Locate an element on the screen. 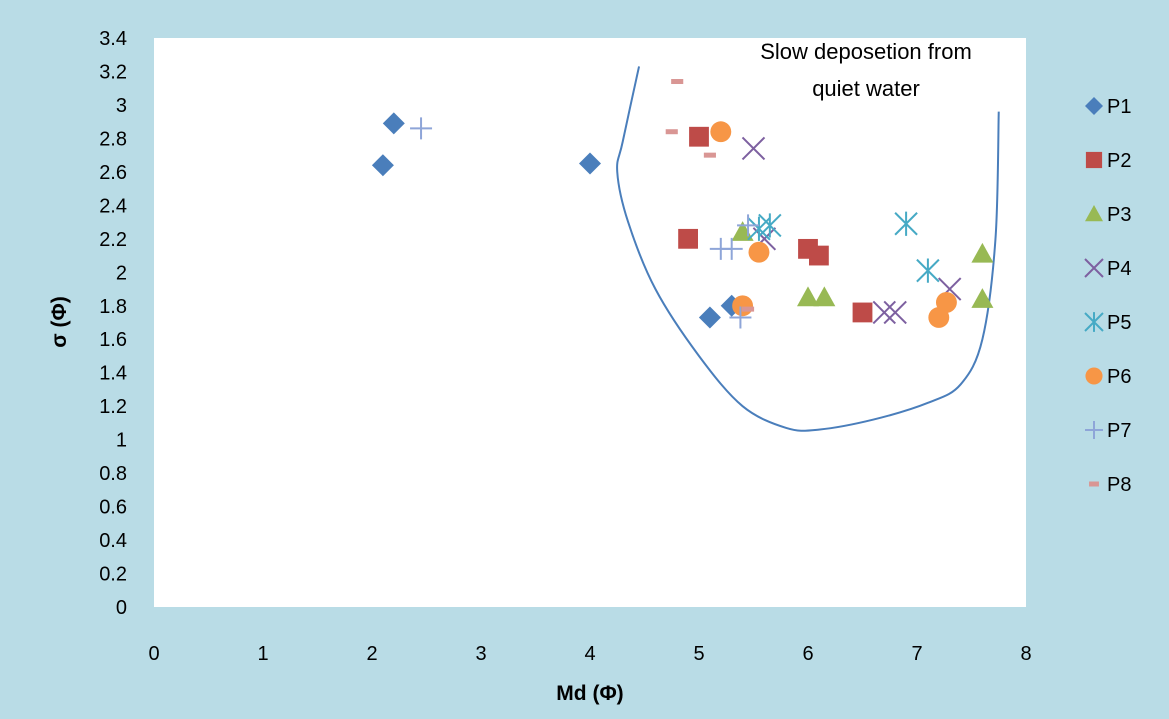 The image size is (1169, 719). y-tick-label: 0.4 is located at coordinates (113, 541).